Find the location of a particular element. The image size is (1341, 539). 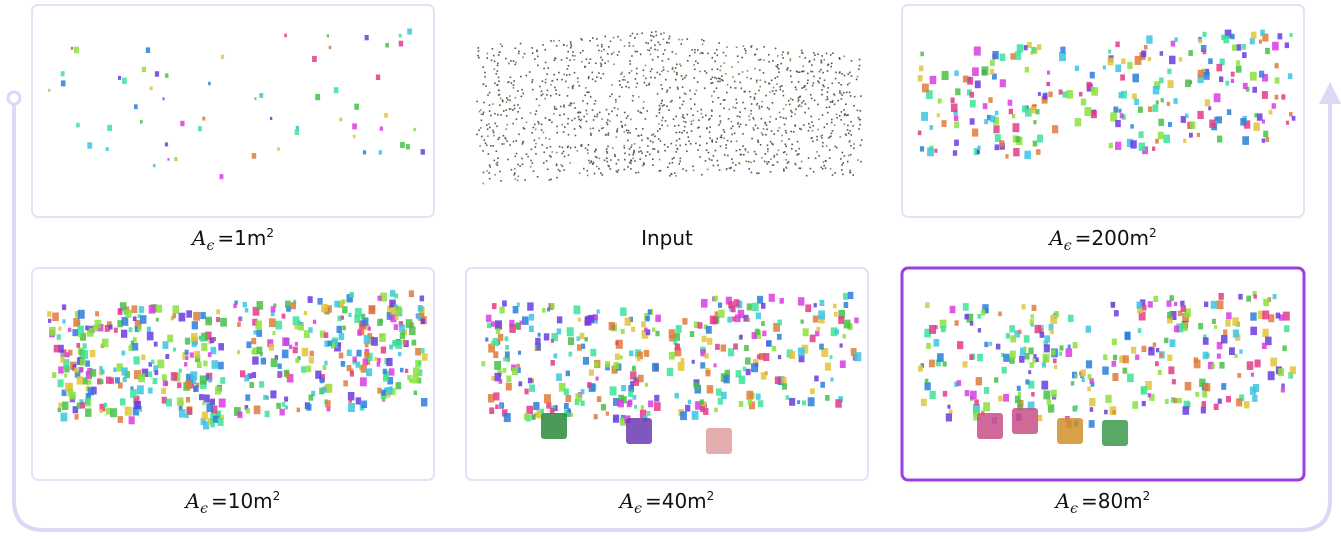

caption-value: =200m is located at coordinates (1112, 238).